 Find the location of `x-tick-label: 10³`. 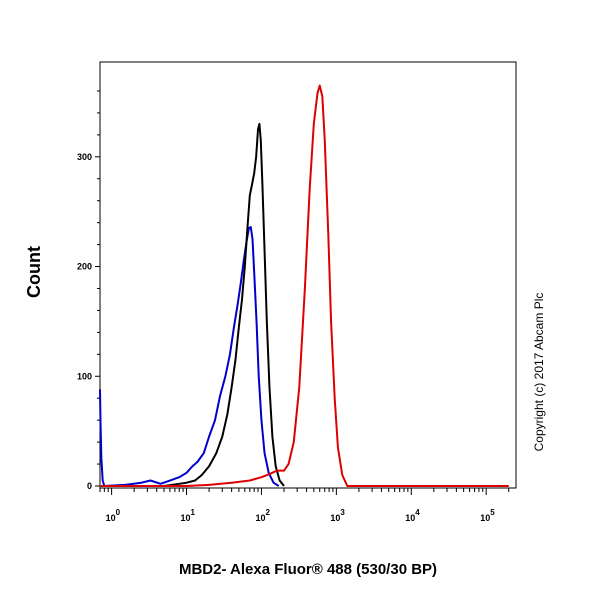

x-tick-label: 10³ is located at coordinates (337, 515).